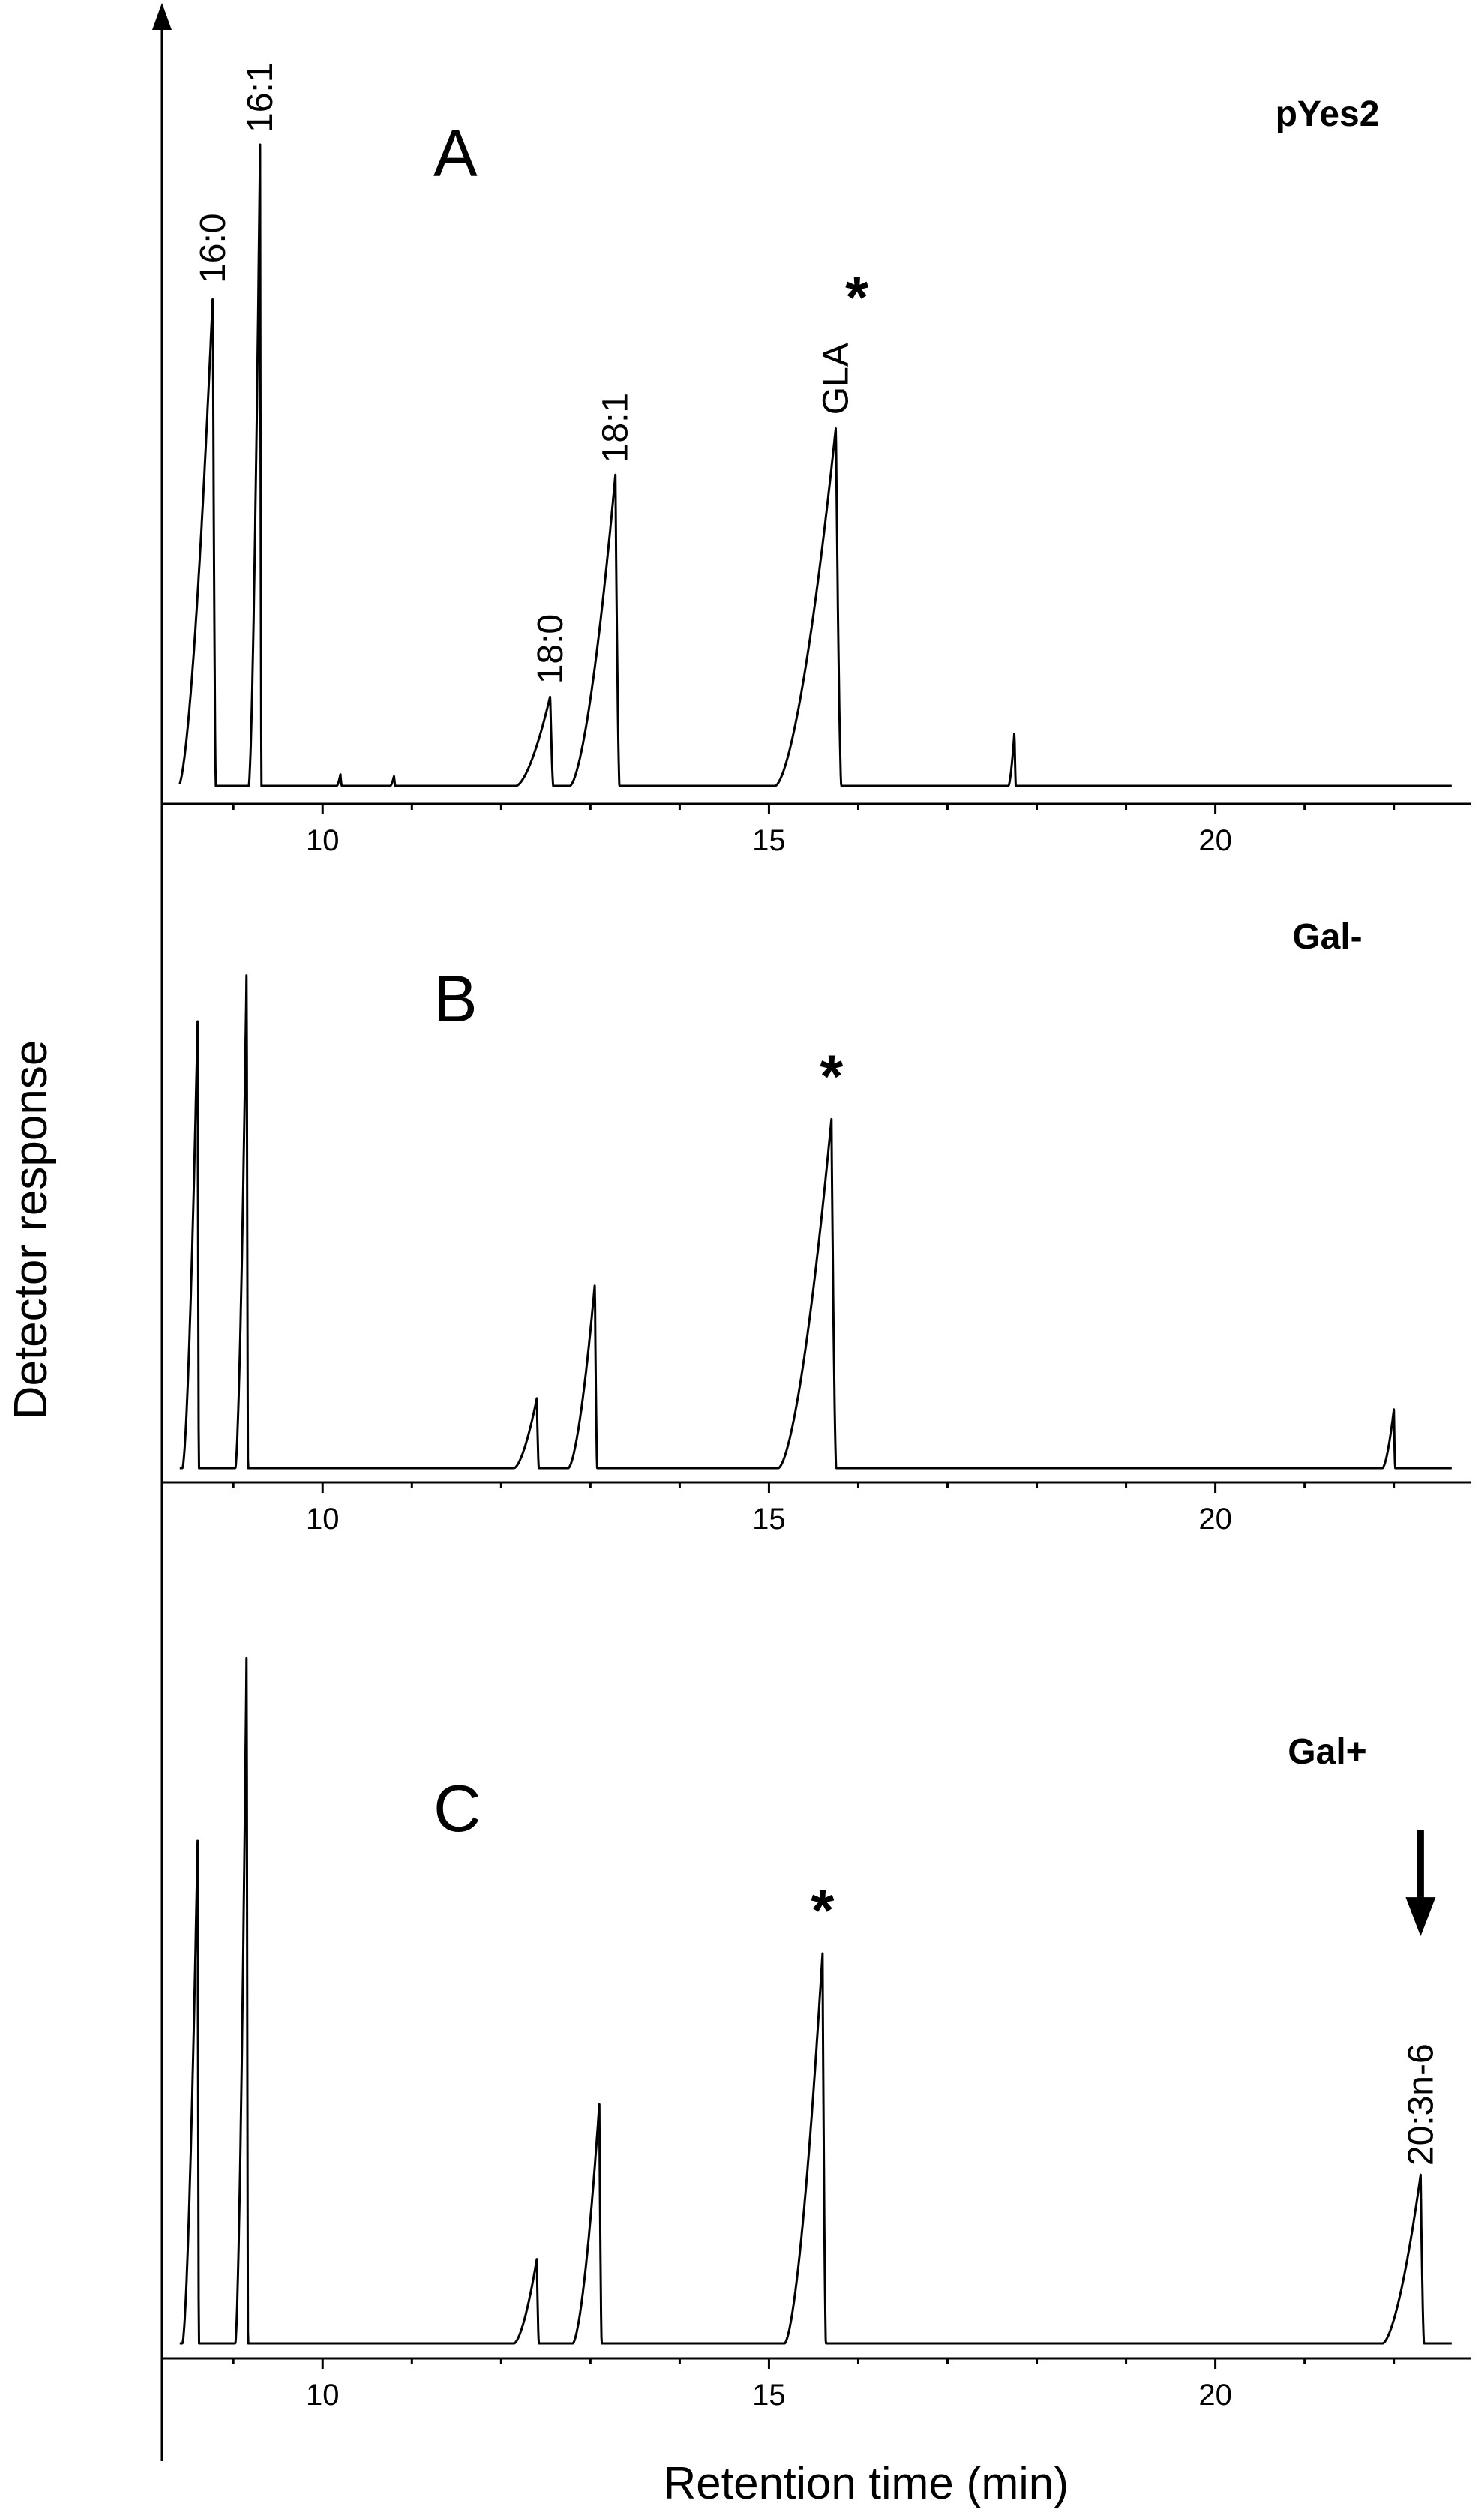  Describe the element at coordinates (616, 428) in the screenshot. I see `peak-label: 18:1` at that location.